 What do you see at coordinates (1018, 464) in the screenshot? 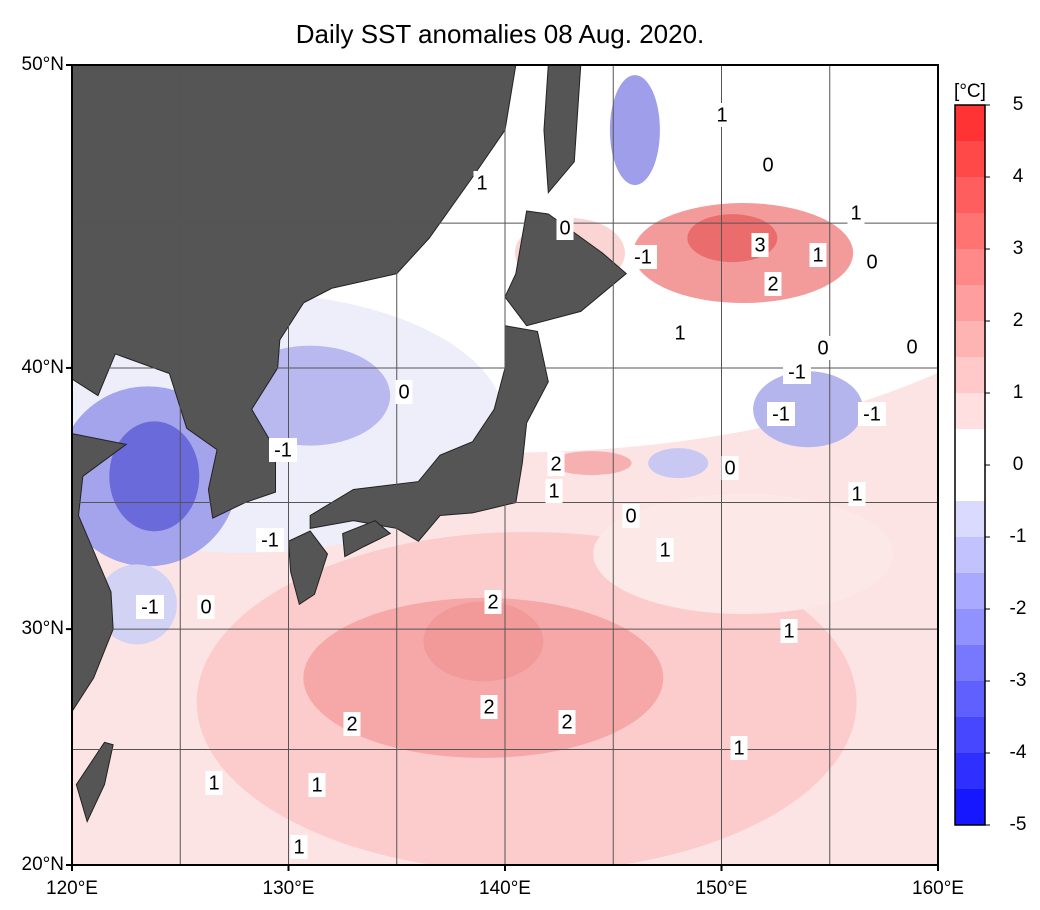
I see `colorbar-tick-label: 0` at bounding box center [1018, 464].